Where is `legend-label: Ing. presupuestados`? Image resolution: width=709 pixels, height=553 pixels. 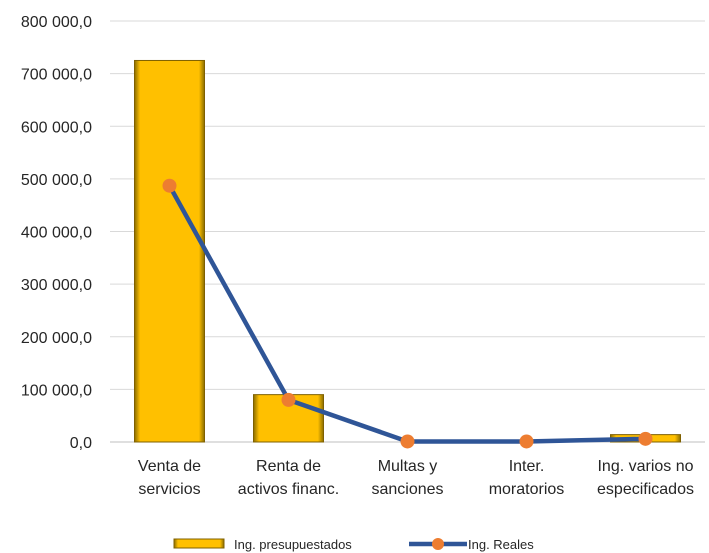
legend-label: Ing. presupuestados is located at coordinates (293, 544).